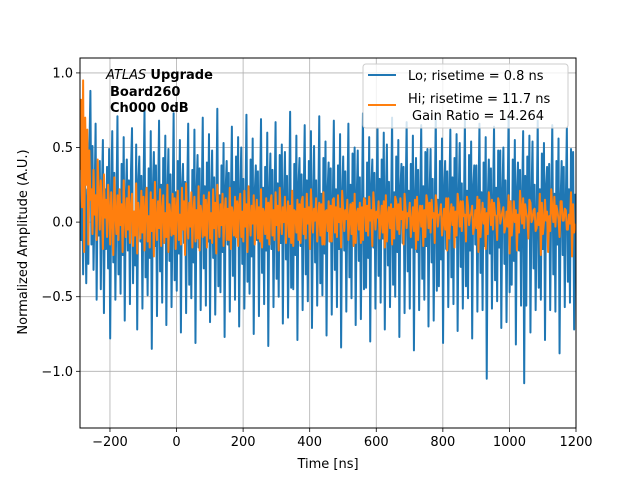 This screenshot has width=640, height=480. I want to click on annotation-line-2: Board260, so click(145, 92).